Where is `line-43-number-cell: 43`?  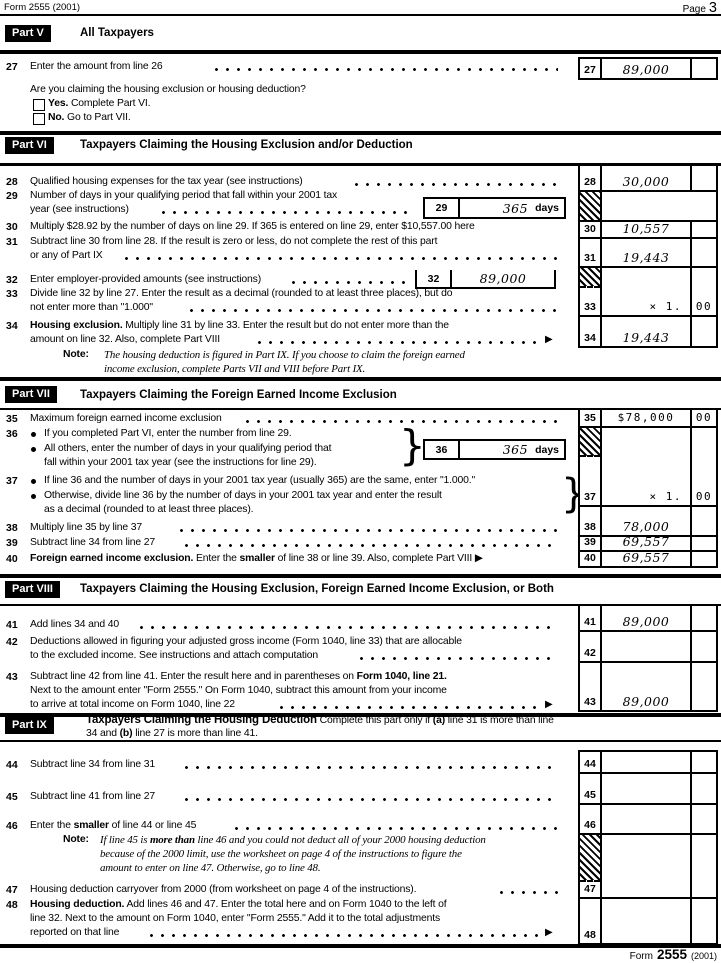 line-43-number-cell: 43 is located at coordinates (590, 687).